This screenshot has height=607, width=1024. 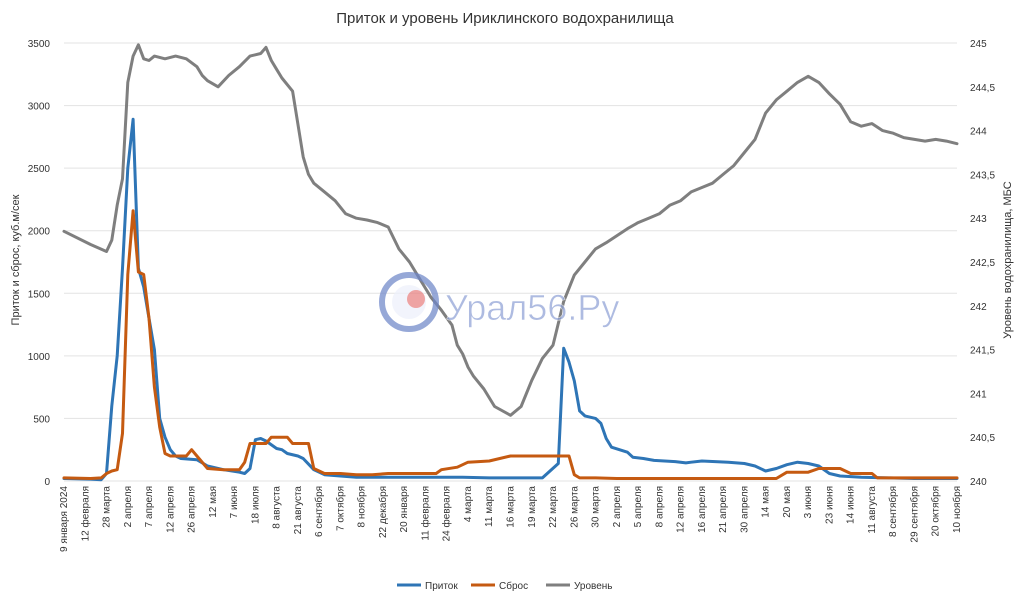 What do you see at coordinates (553, 507) in the screenshot?
I see `x-tick-label: 22 марта` at bounding box center [553, 507].